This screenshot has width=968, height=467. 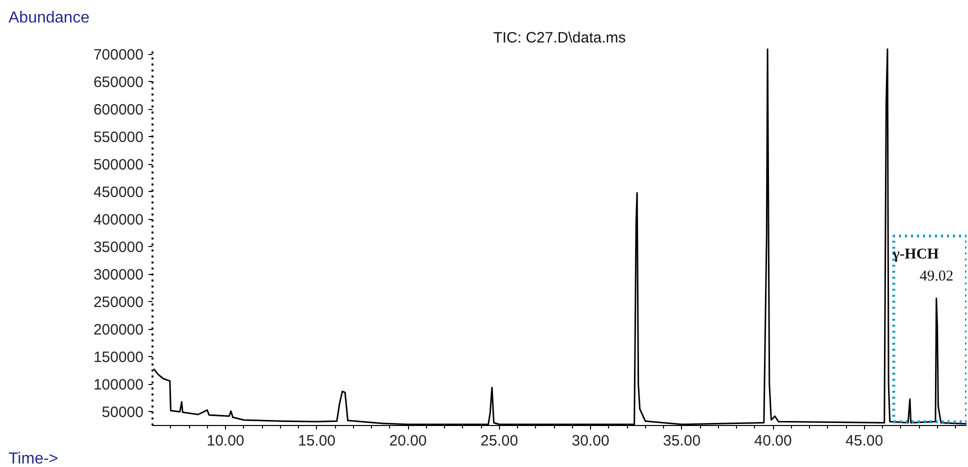 I want to click on y-tick-label: 300000, so click(x=118, y=275).